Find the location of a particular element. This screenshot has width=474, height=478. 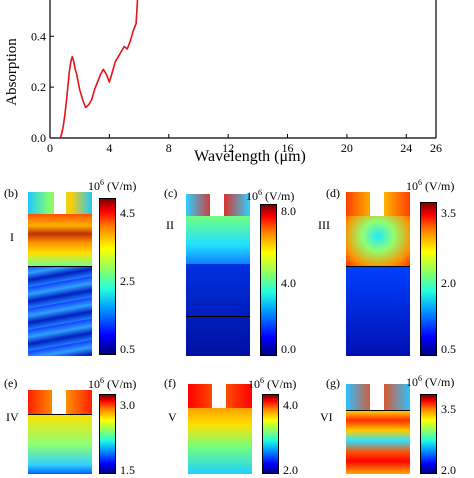

colorbar-e is located at coordinates (107, 434).